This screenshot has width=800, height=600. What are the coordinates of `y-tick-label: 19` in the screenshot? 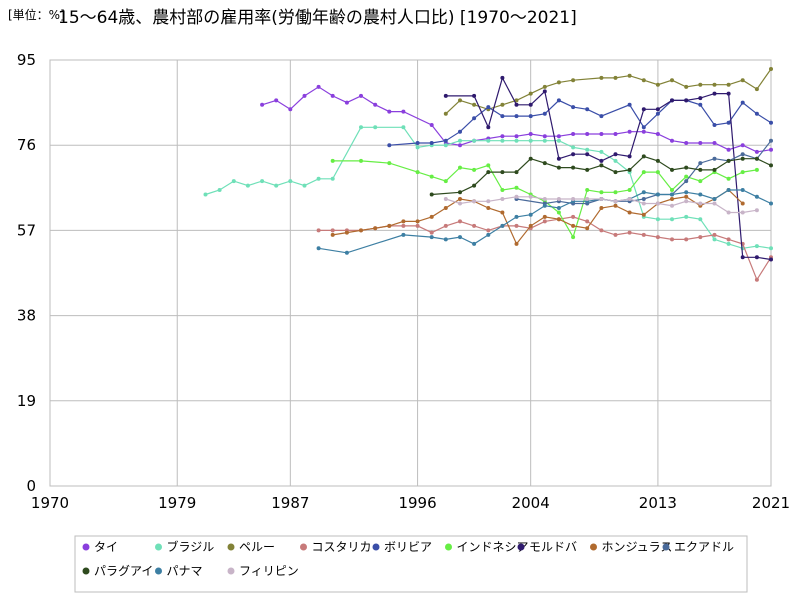 It's located at (26, 401).